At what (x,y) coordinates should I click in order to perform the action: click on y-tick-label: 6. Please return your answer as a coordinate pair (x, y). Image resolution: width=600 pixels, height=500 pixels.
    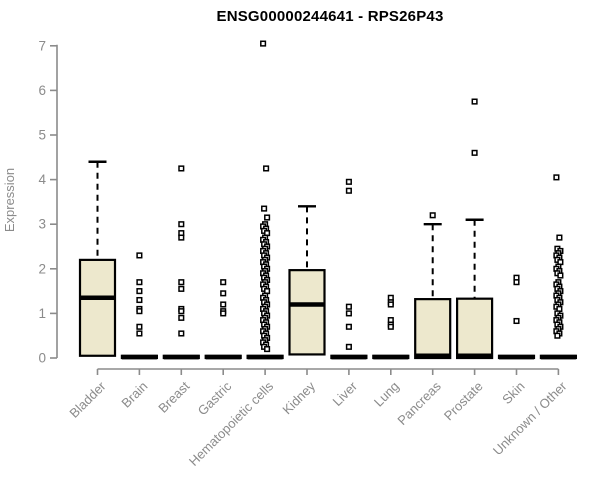
    Looking at the image, I should click on (42, 90).